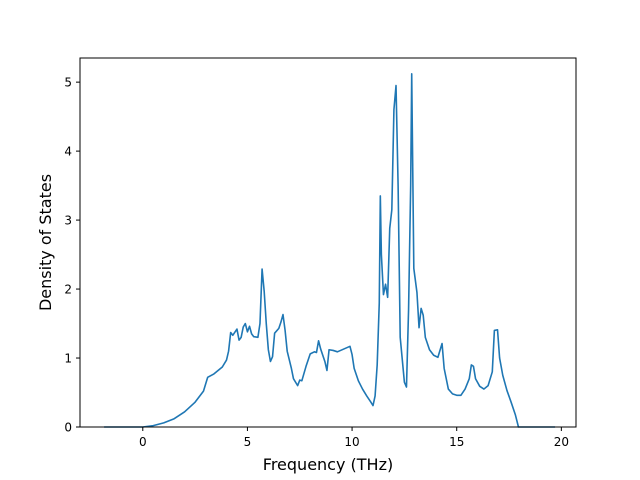  I want to click on x-tick-label: 5, so click(248, 442).